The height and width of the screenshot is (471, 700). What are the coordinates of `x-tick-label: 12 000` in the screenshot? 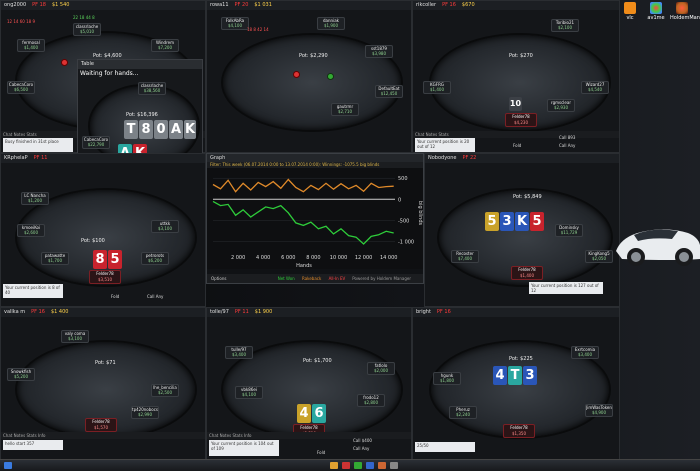 It's located at (364, 258).